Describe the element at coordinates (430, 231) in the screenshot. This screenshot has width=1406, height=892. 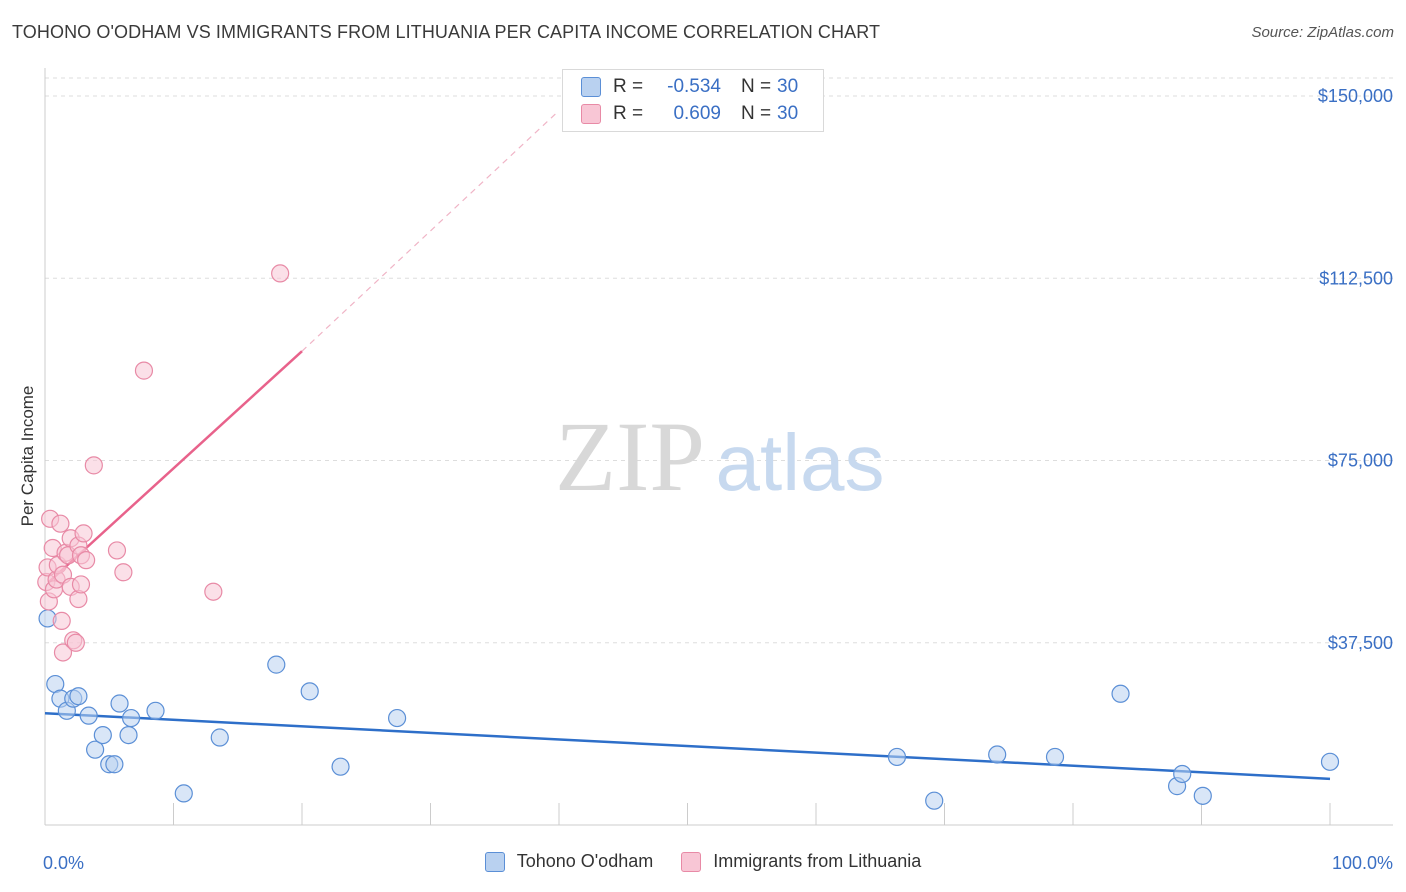
I see `lithuania-trend-extension` at that location.